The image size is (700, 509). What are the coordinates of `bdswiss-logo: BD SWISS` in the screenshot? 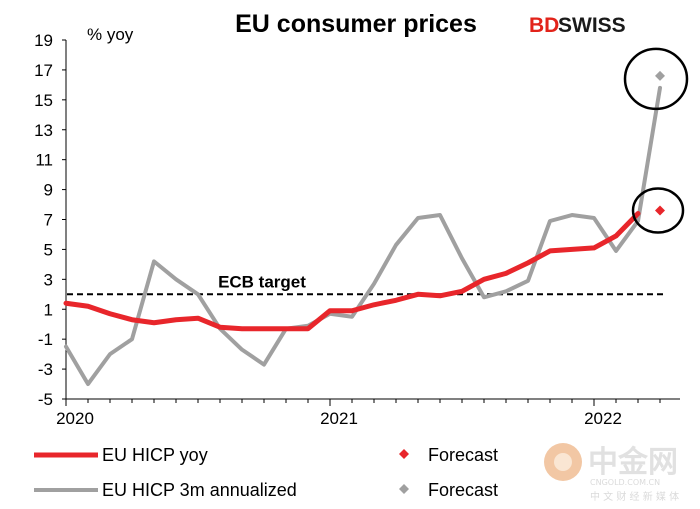 It's located at (577, 25).